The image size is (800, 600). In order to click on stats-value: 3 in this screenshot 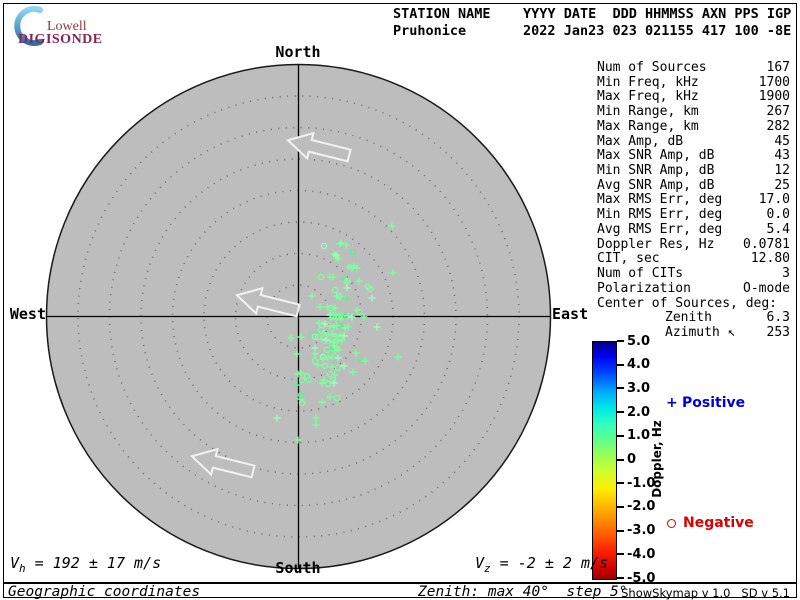, I will do `click(786, 274)`.